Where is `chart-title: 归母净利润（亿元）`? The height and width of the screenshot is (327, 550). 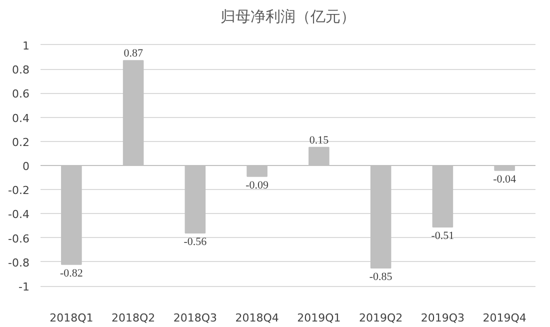 chart-title: 归母净利润（亿元） is located at coordinates (288, 17).